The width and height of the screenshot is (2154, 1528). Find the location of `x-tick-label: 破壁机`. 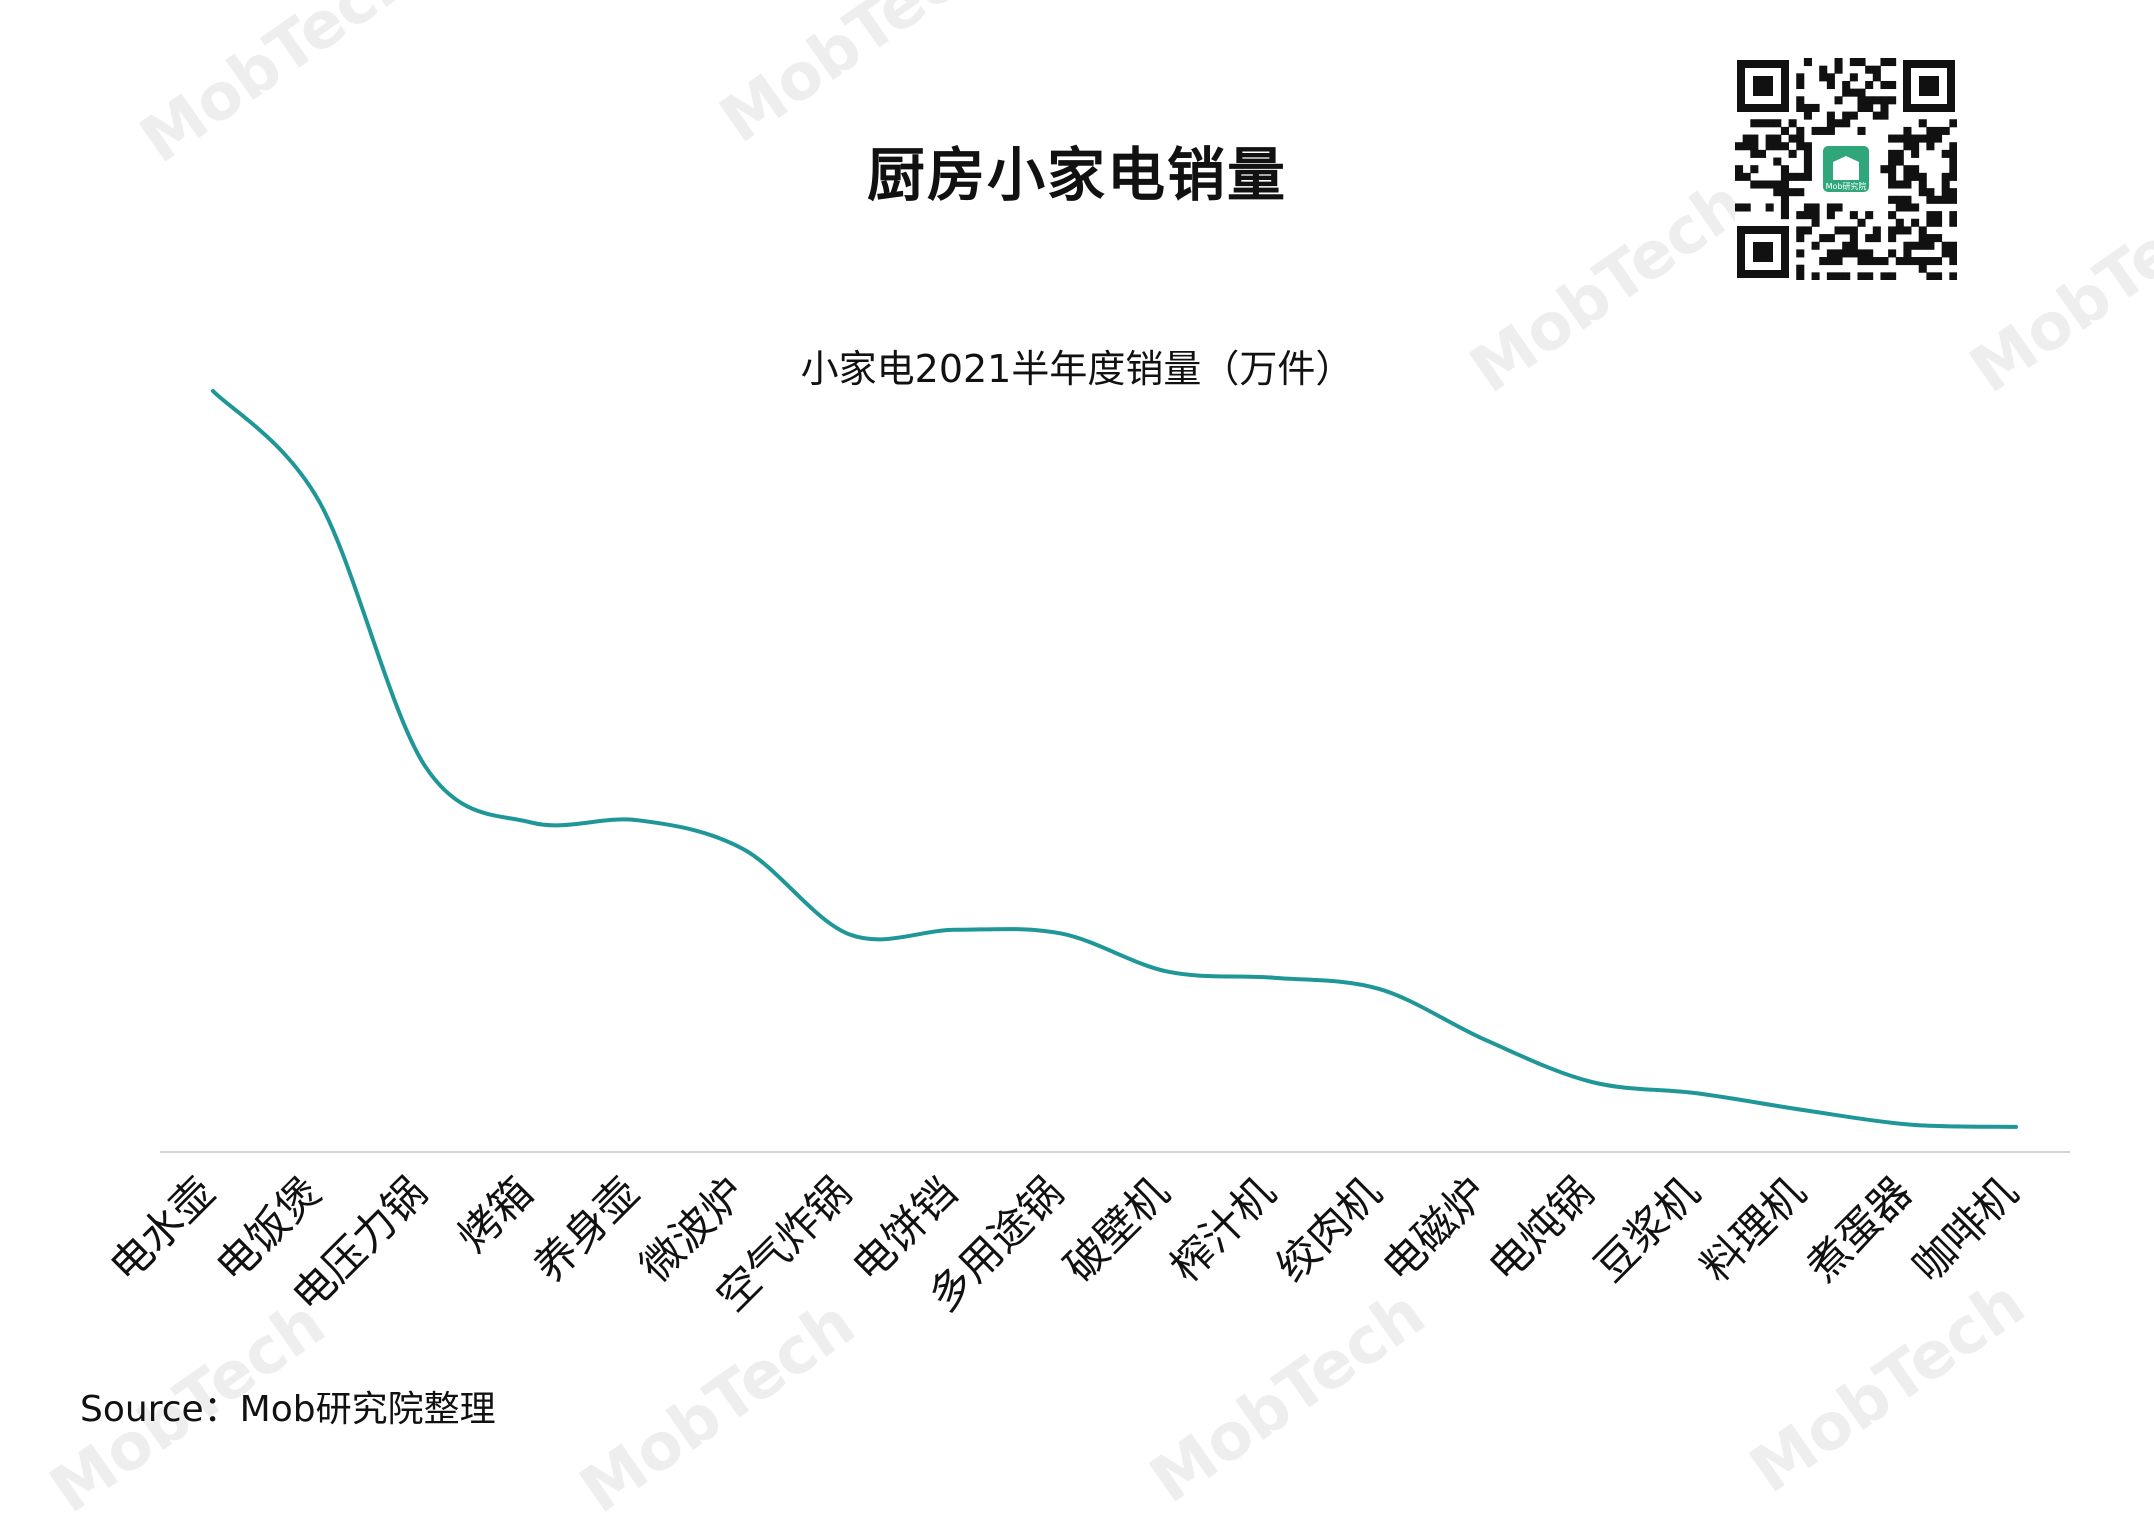

x-tick-label: 破壁机 is located at coordinates (1117, 1229).